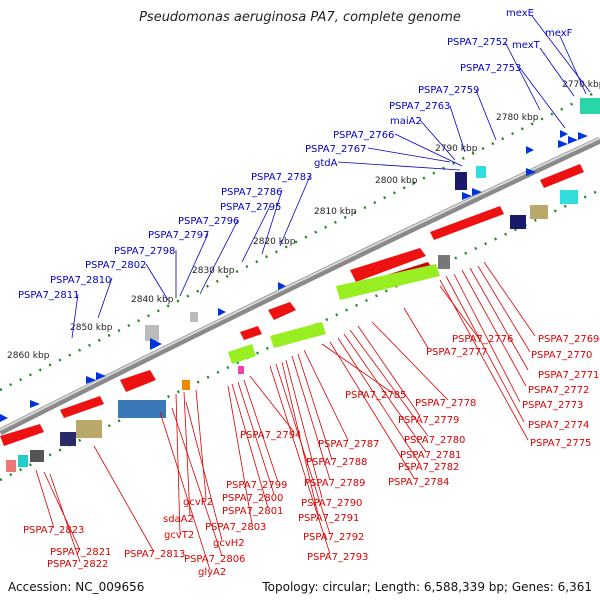 Image resolution: width=600 pixels, height=600 pixels. What do you see at coordinates (558, 425) in the screenshot?
I see `gene-label: PSPA7_2774` at bounding box center [558, 425].